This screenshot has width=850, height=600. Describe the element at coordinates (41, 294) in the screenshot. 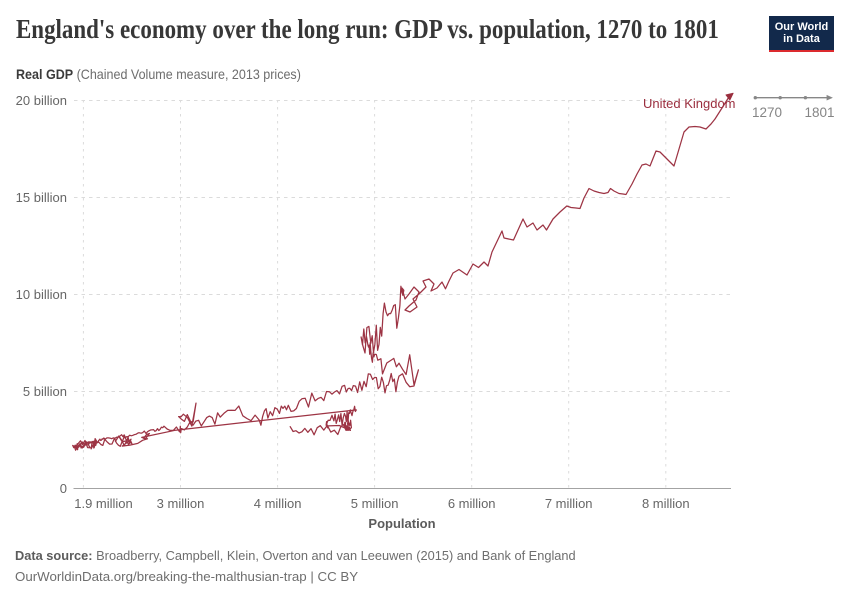

I see `svg-text: 10 billion` at that location.